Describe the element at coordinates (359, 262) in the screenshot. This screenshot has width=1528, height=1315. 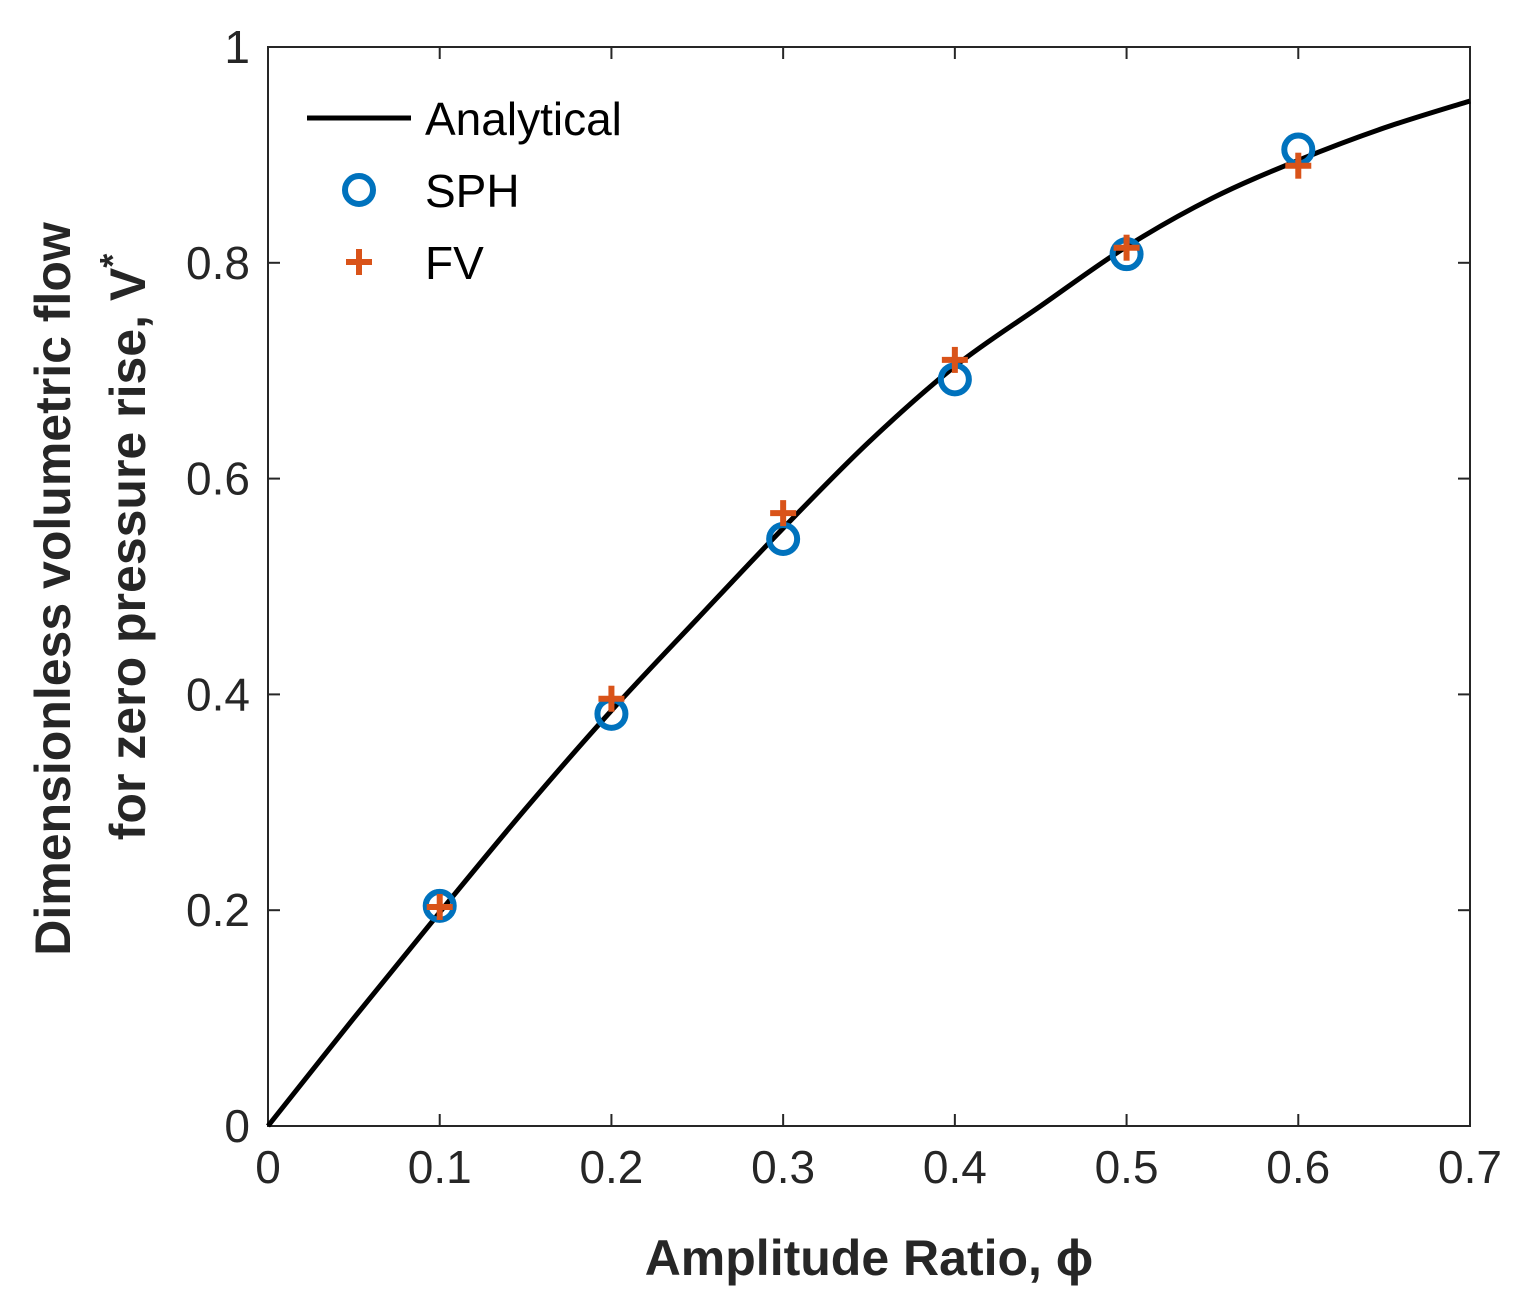
I see `legend-plus-marker` at that location.